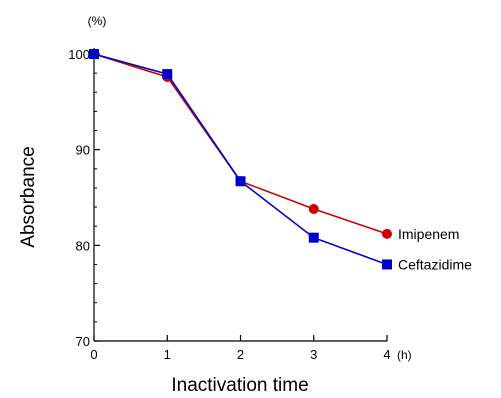 The height and width of the screenshot is (398, 501). What do you see at coordinates (386, 354) in the screenshot?
I see `x-tick-label: 4` at bounding box center [386, 354].